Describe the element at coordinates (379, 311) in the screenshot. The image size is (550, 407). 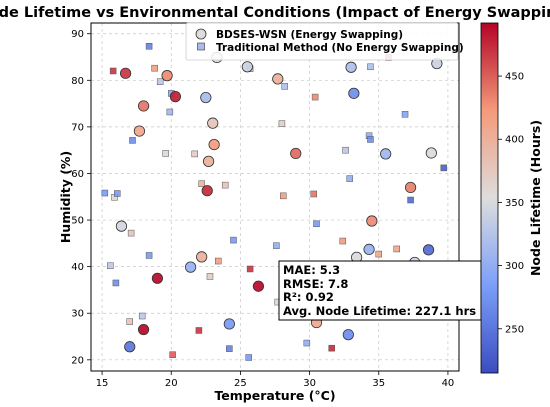
I see `annotation-avg-lifetime: Avg. Node Lifetime: 227.1 hrs` at that location.